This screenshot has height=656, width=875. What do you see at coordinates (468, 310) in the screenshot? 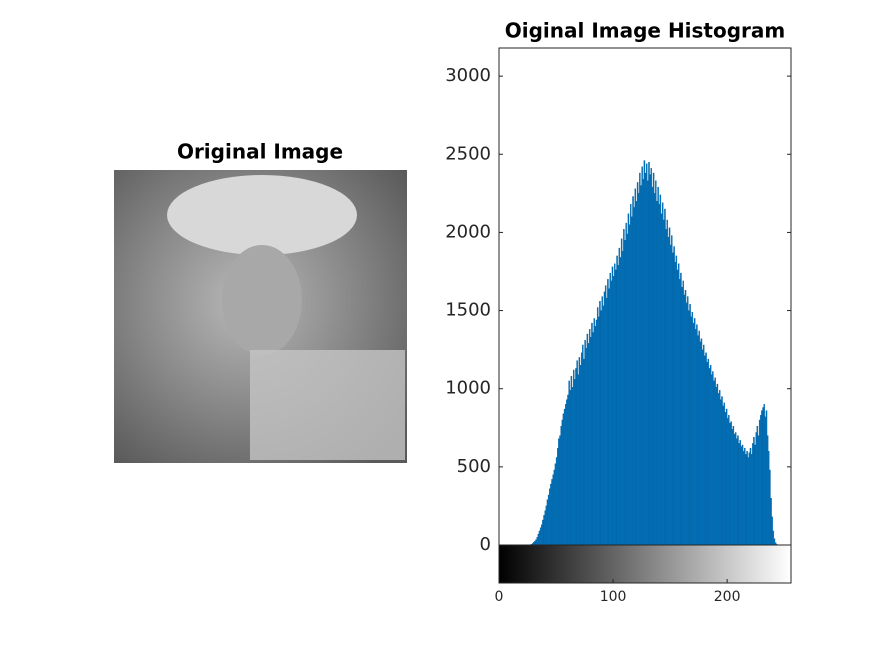
I see `y-tick-label: 1500` at bounding box center [468, 310].